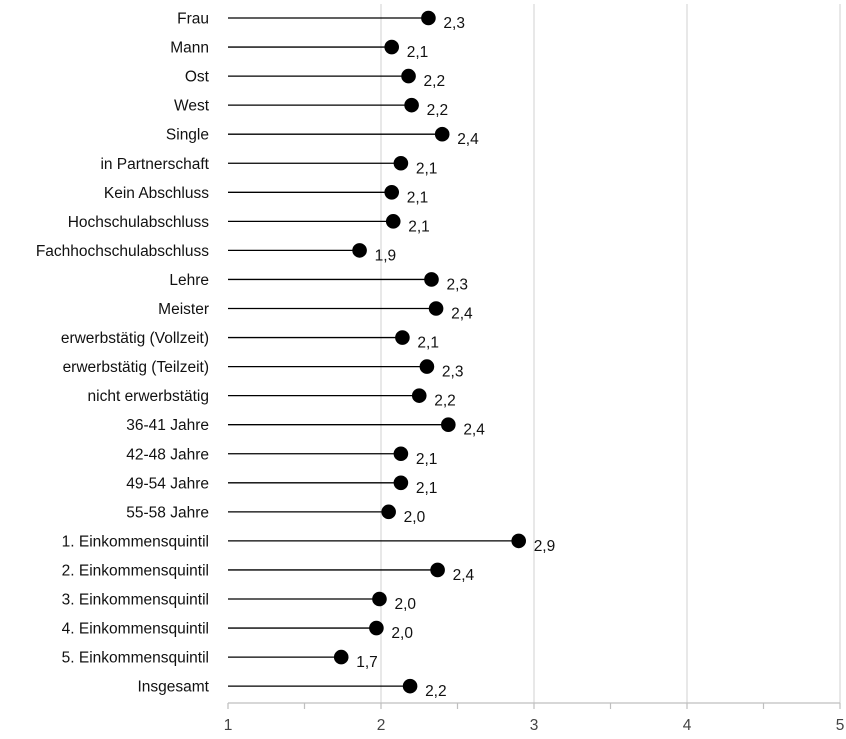 Image resolution: width=846 pixels, height=739 pixels. What do you see at coordinates (167, 512) in the screenshot?
I see `category-label: 55-58 Jahre` at bounding box center [167, 512].